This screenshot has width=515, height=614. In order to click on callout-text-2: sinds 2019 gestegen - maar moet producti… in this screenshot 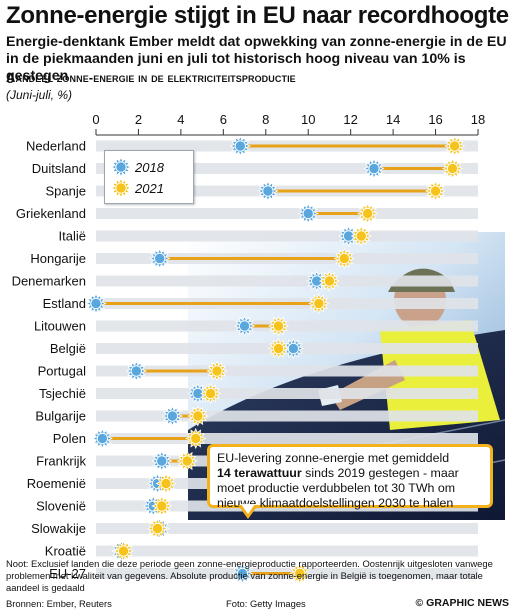, I will do `click(338, 488)`.